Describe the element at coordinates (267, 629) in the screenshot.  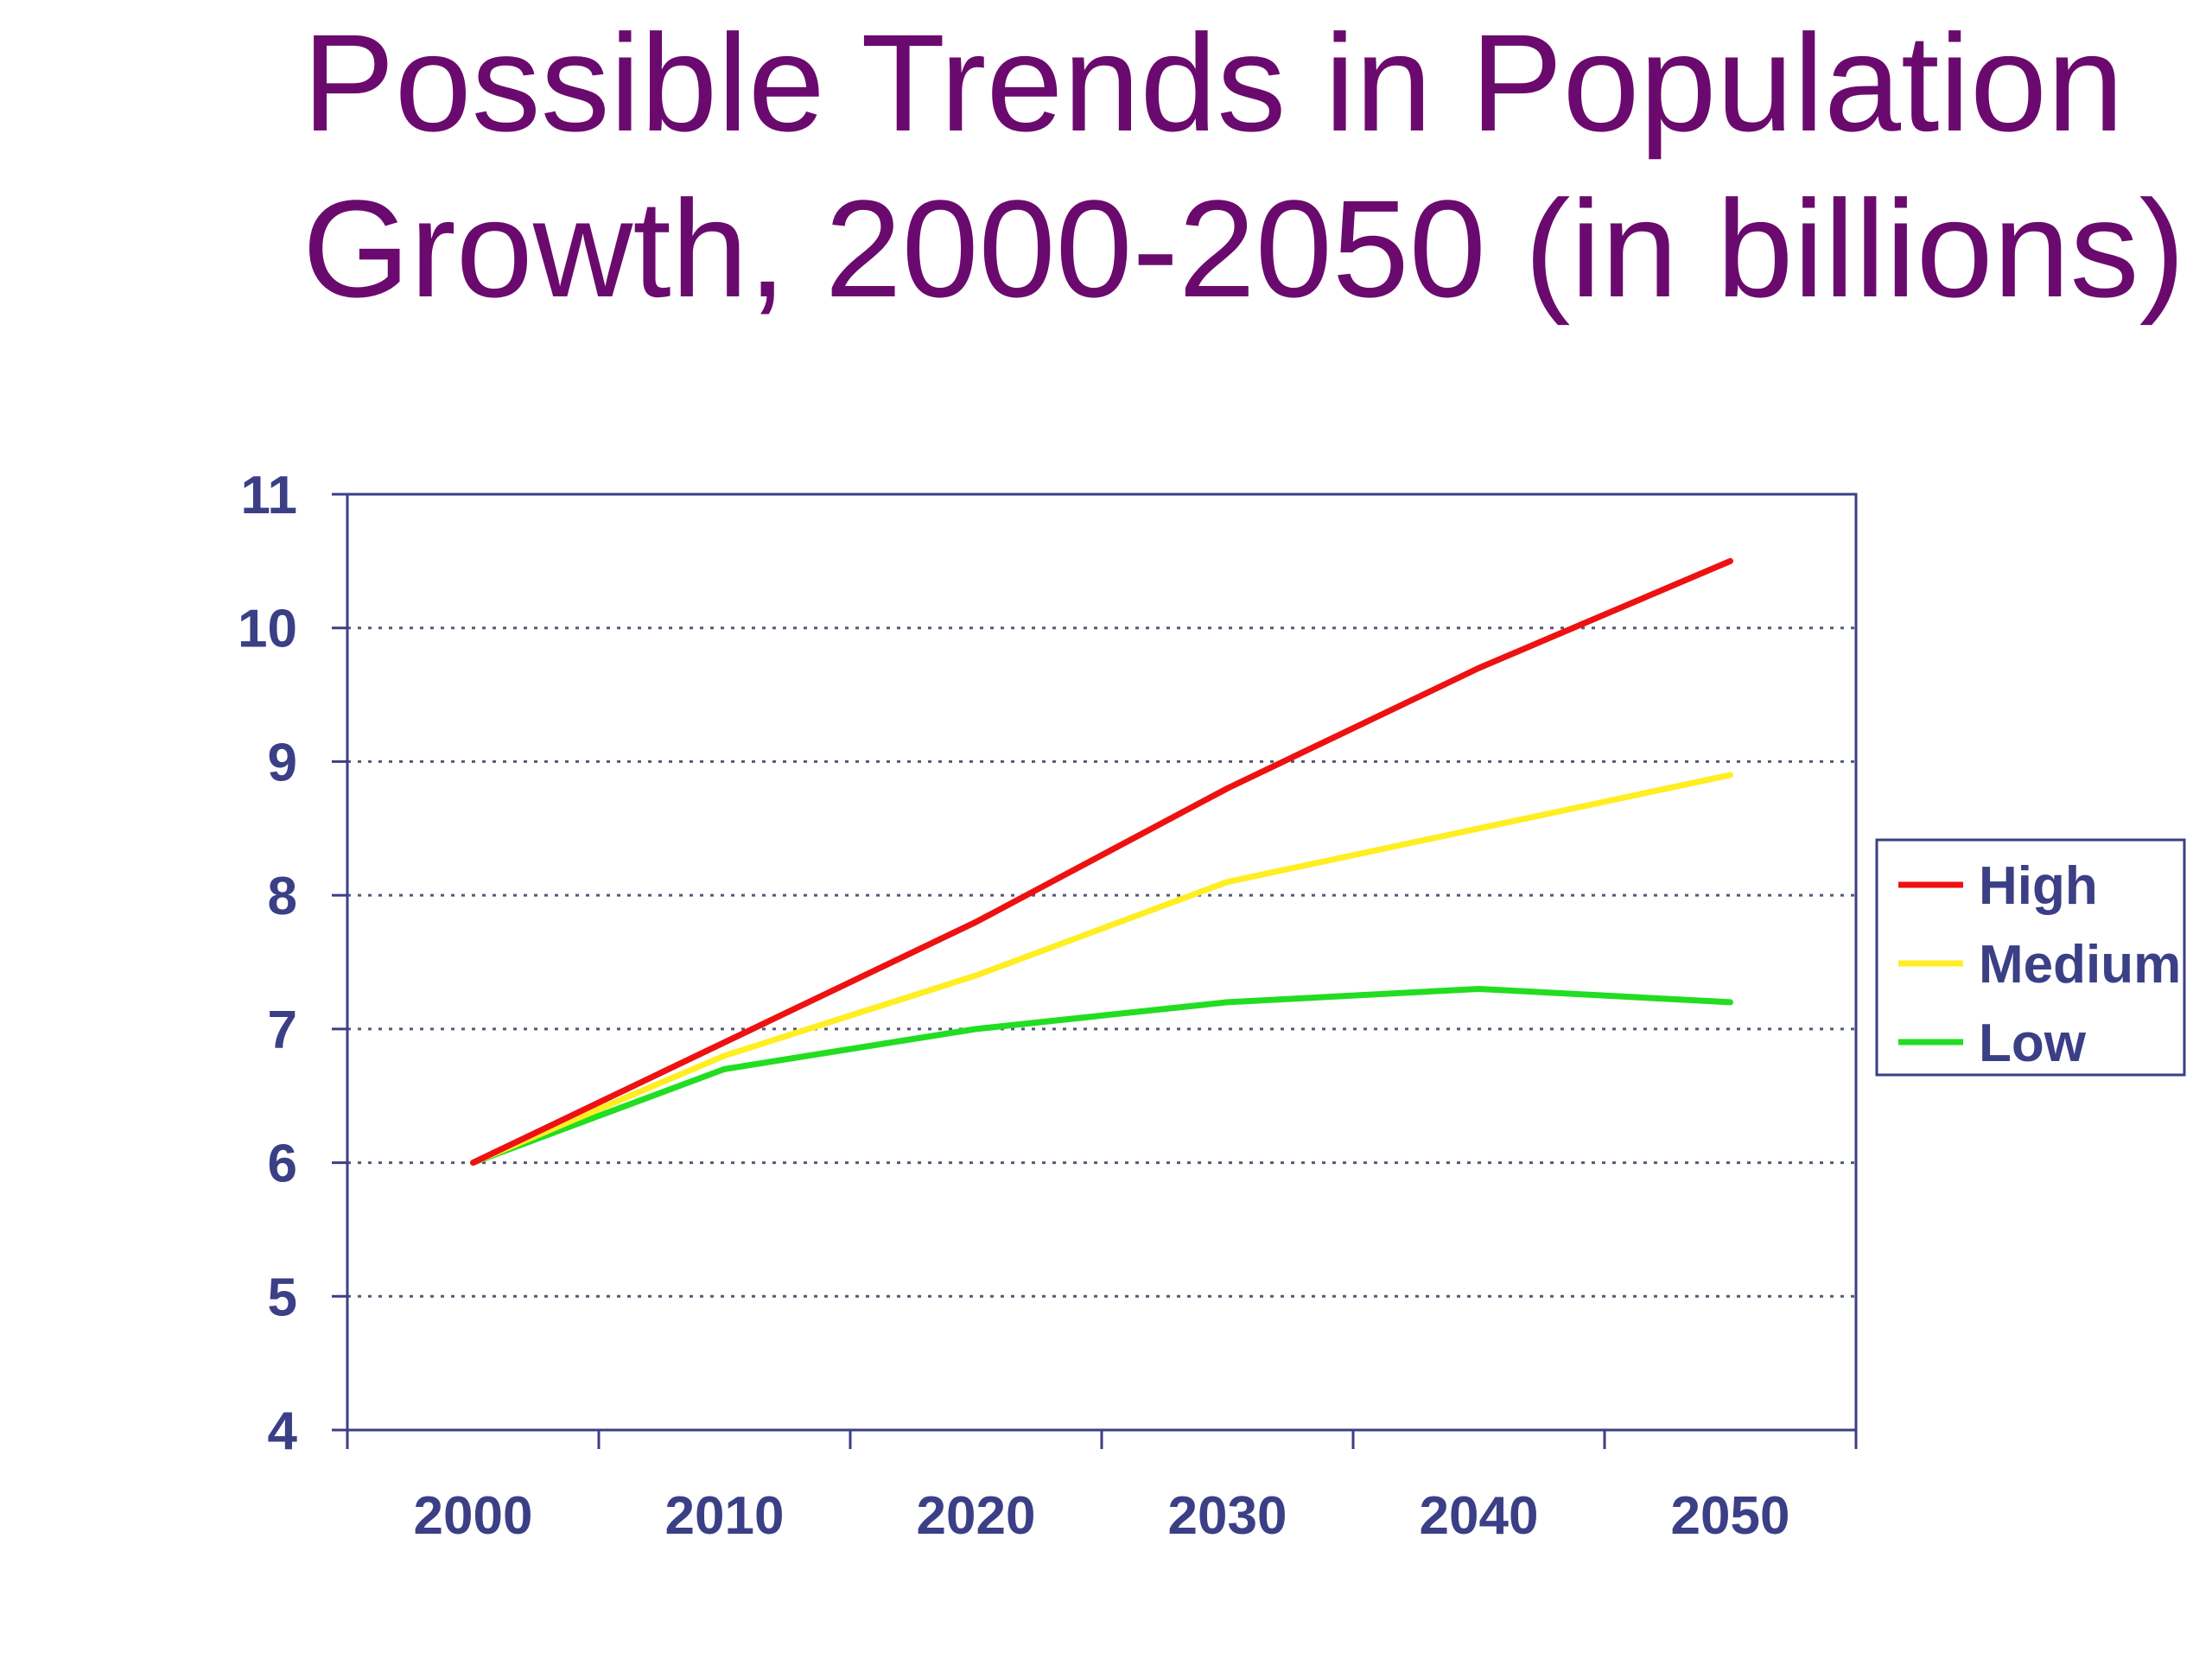
I see `y-tick-label-10: 10` at that location.